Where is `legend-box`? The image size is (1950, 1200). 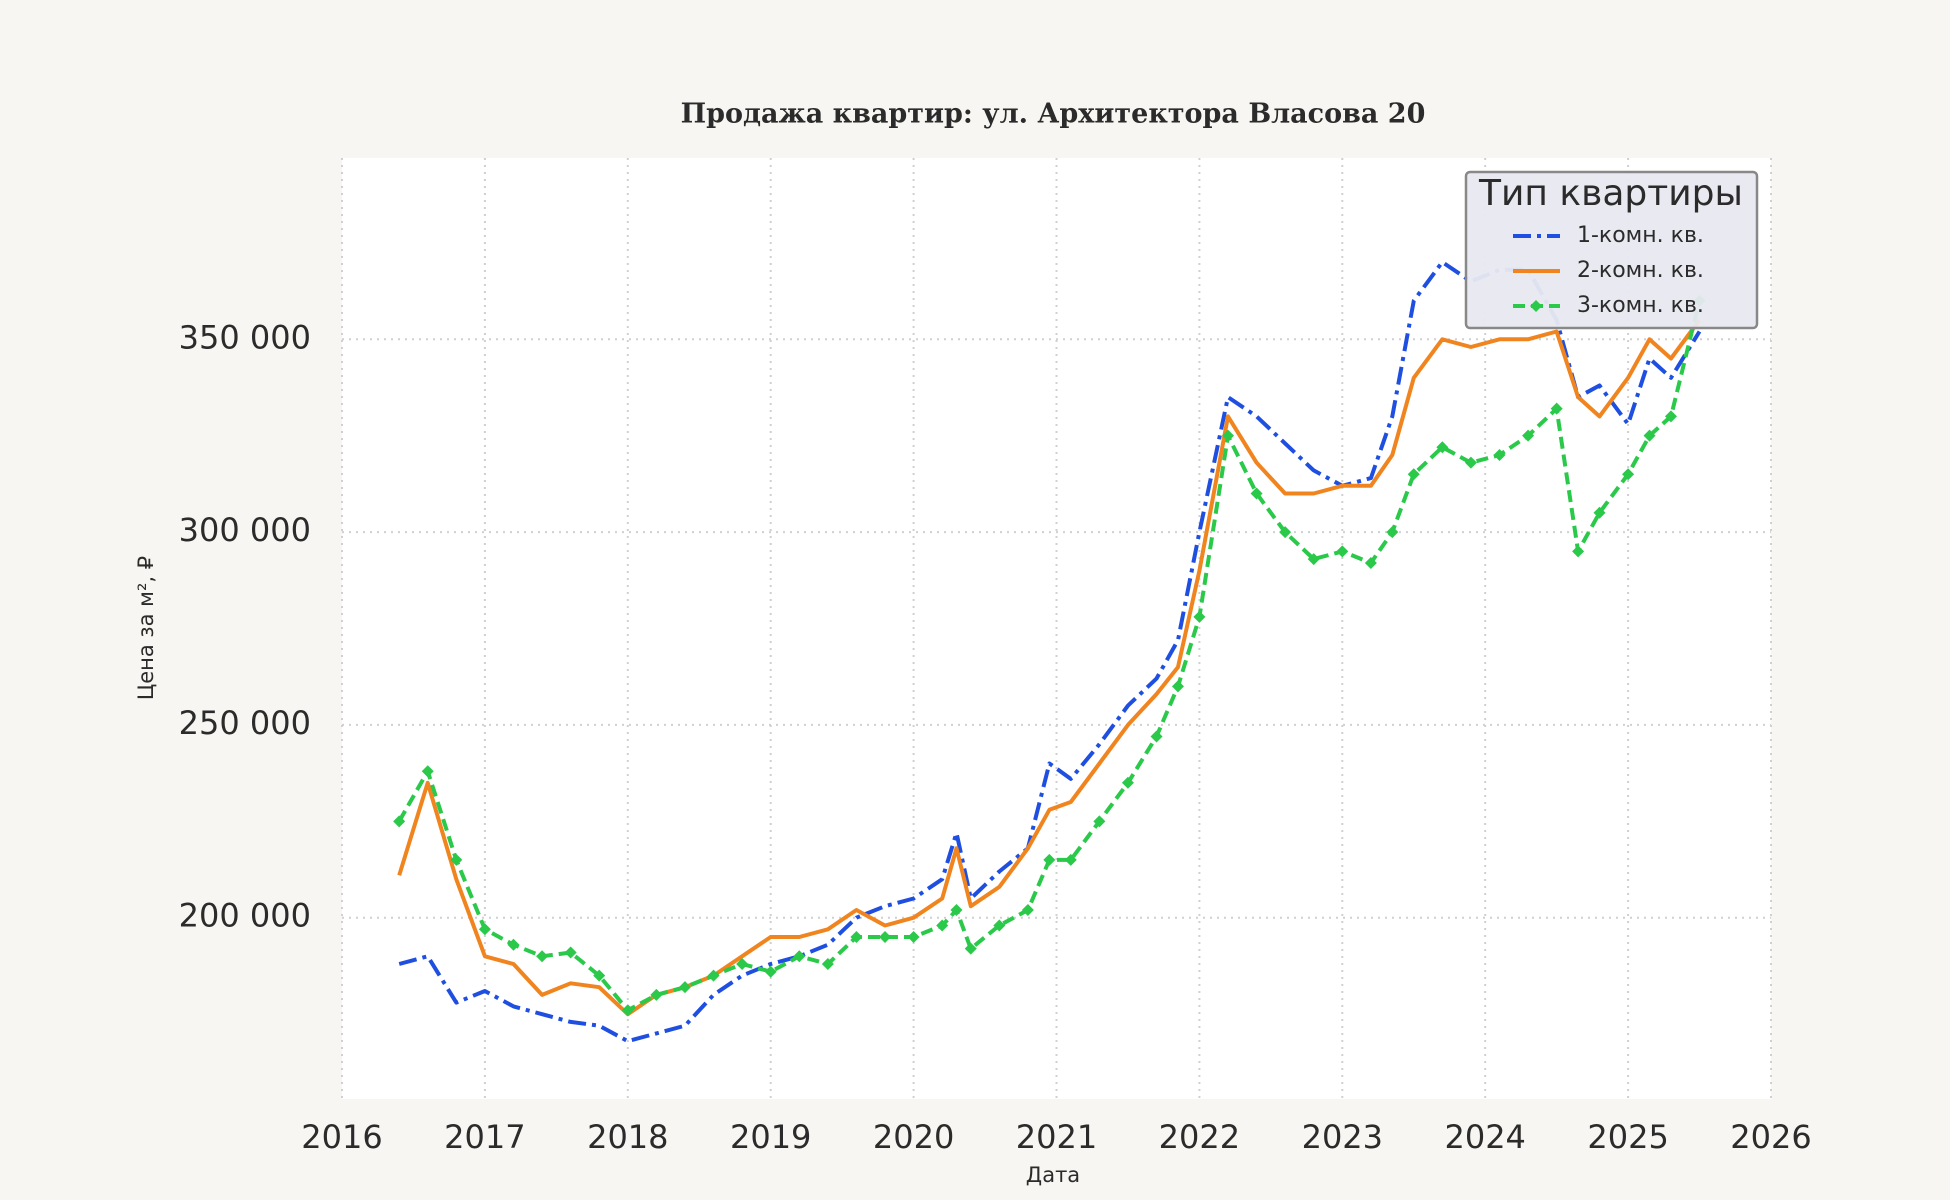 legend-box is located at coordinates (1611, 250).